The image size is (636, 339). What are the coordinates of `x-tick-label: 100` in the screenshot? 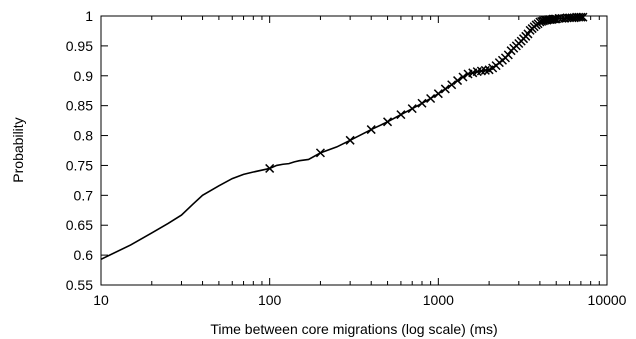 It's located at (270, 300).